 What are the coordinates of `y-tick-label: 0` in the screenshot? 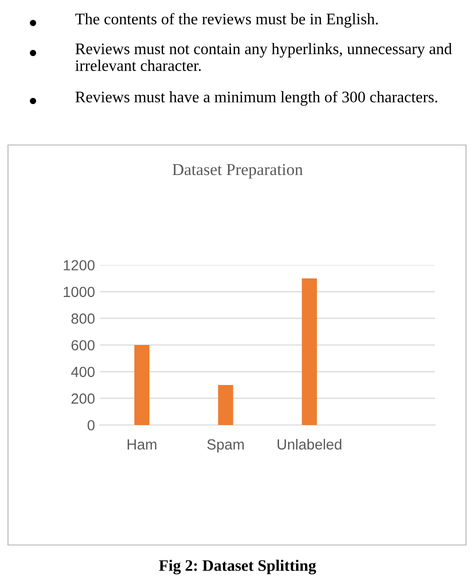 It's located at (91, 425).